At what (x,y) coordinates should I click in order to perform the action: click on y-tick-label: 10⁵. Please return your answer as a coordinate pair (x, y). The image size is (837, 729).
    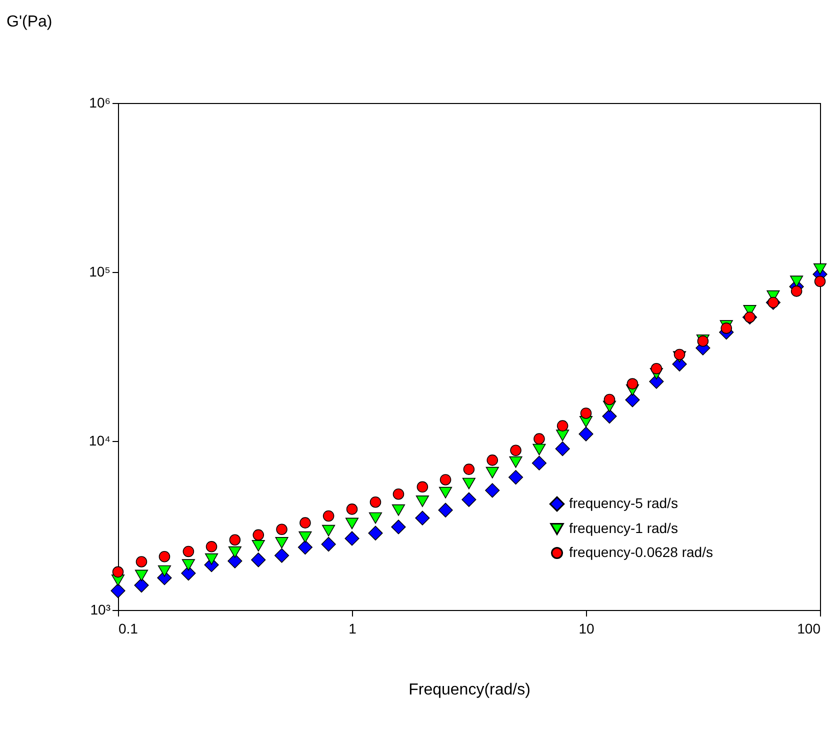
    Looking at the image, I should click on (99, 272).